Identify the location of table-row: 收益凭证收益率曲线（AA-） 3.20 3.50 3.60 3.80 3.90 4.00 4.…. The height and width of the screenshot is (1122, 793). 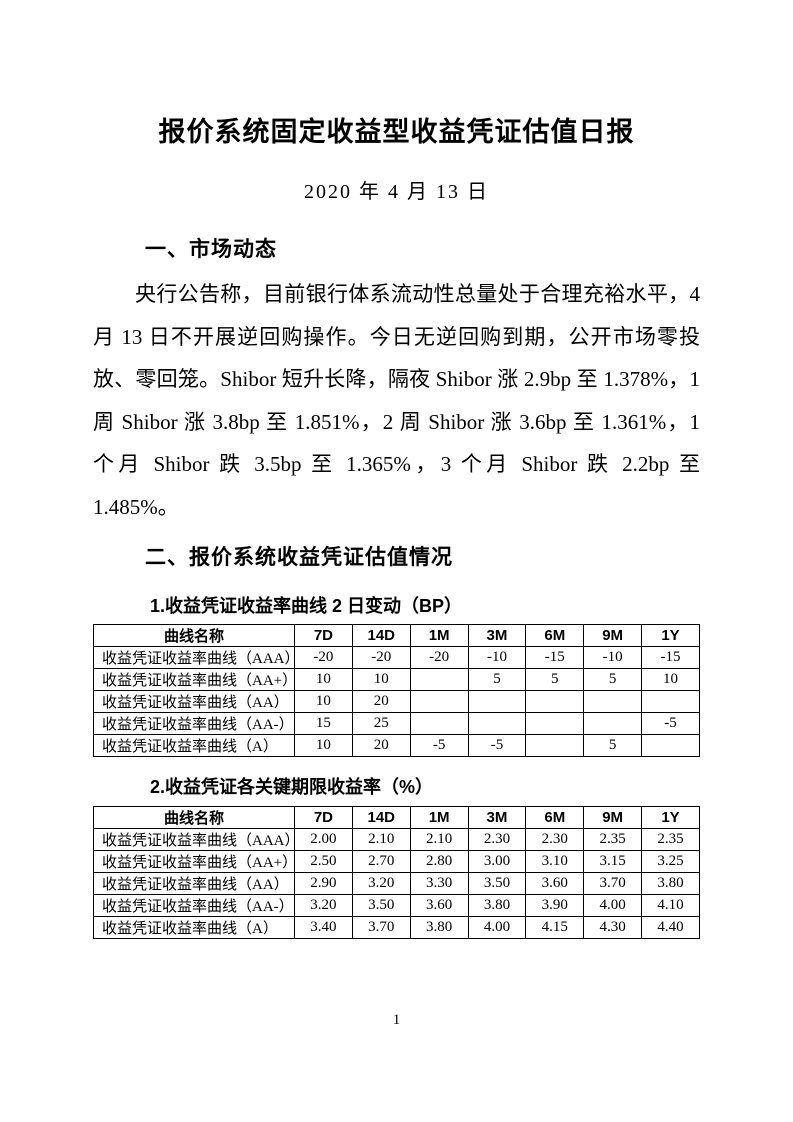
(396, 906).